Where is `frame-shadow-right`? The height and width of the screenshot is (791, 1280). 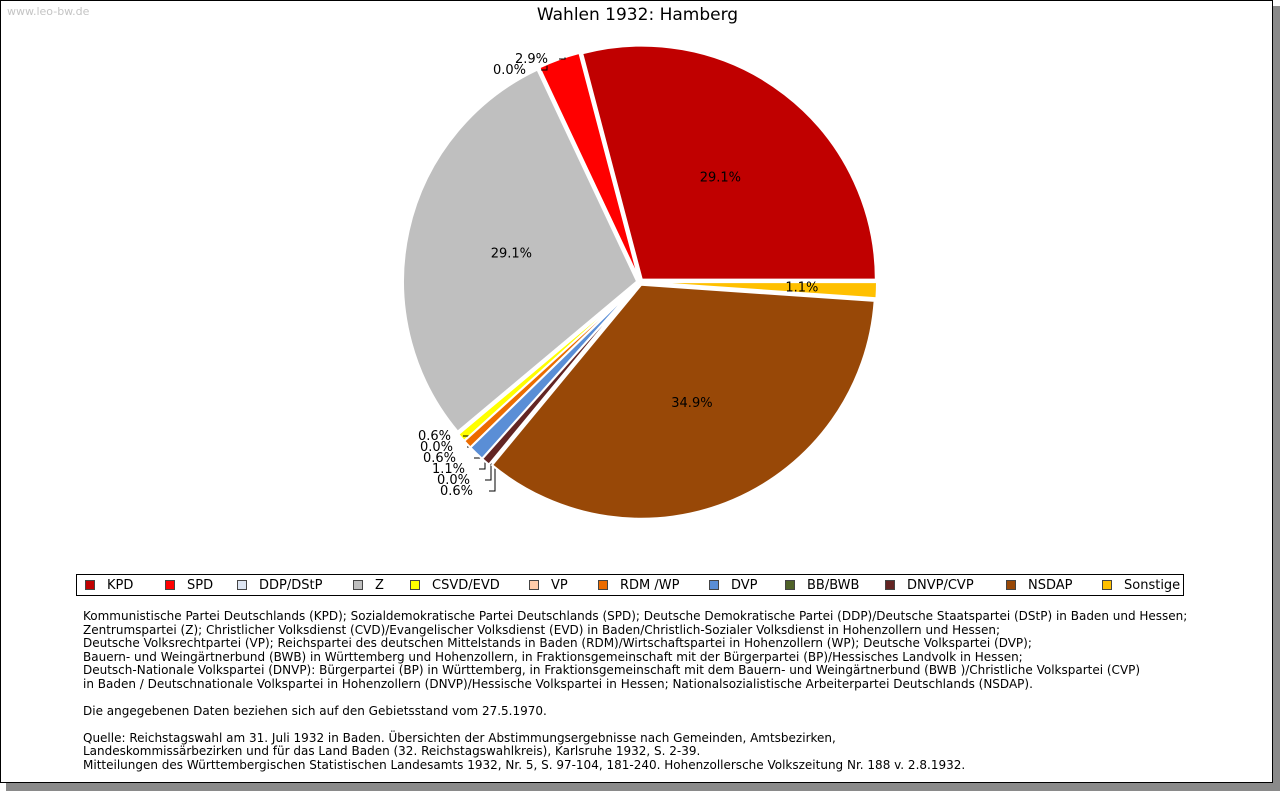 frame-shadow-right is located at coordinates (1276, 398).